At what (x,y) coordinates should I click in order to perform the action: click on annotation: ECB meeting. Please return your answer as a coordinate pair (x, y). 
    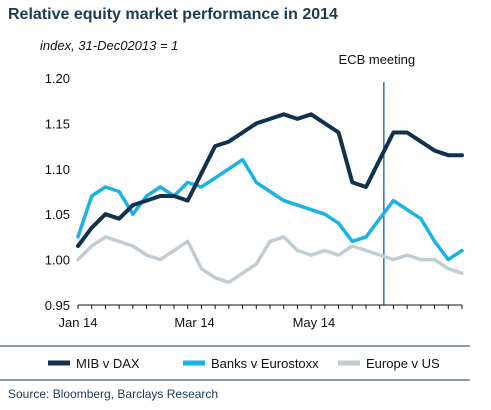
    Looking at the image, I should click on (377, 178).